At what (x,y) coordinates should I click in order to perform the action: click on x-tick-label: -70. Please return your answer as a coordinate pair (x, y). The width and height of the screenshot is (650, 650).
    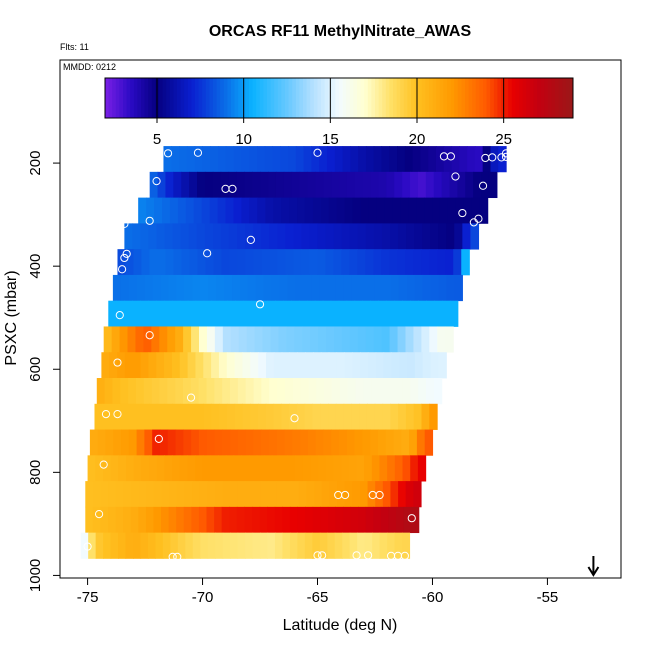
    Looking at the image, I should click on (203, 597).